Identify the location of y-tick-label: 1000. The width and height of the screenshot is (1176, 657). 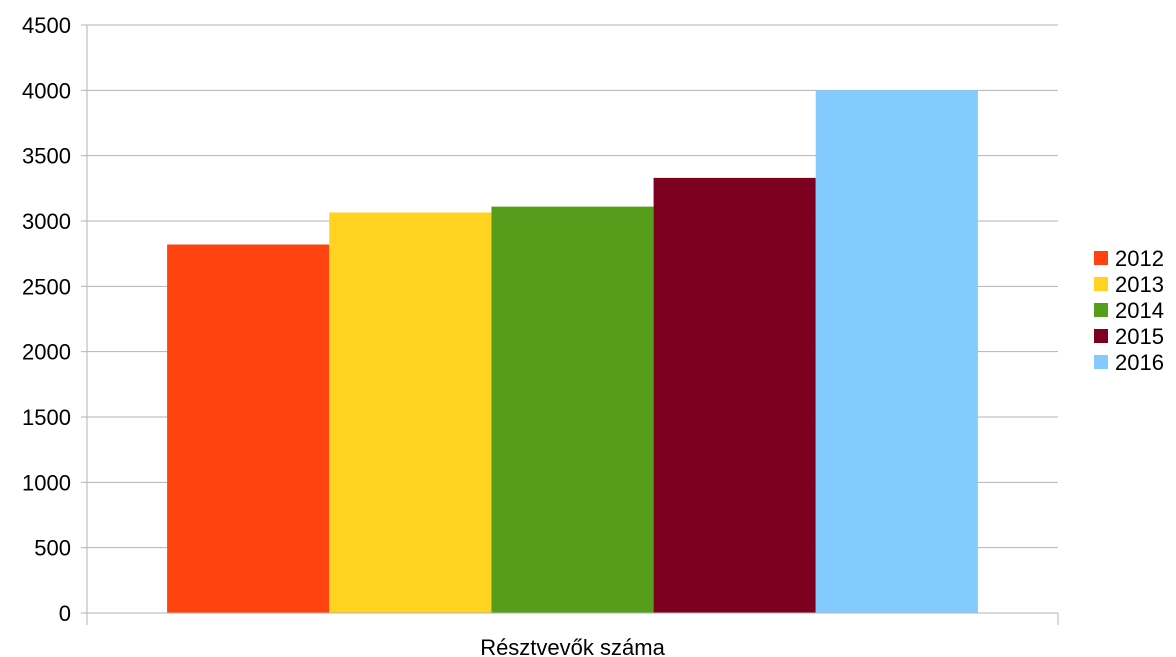
(46, 482).